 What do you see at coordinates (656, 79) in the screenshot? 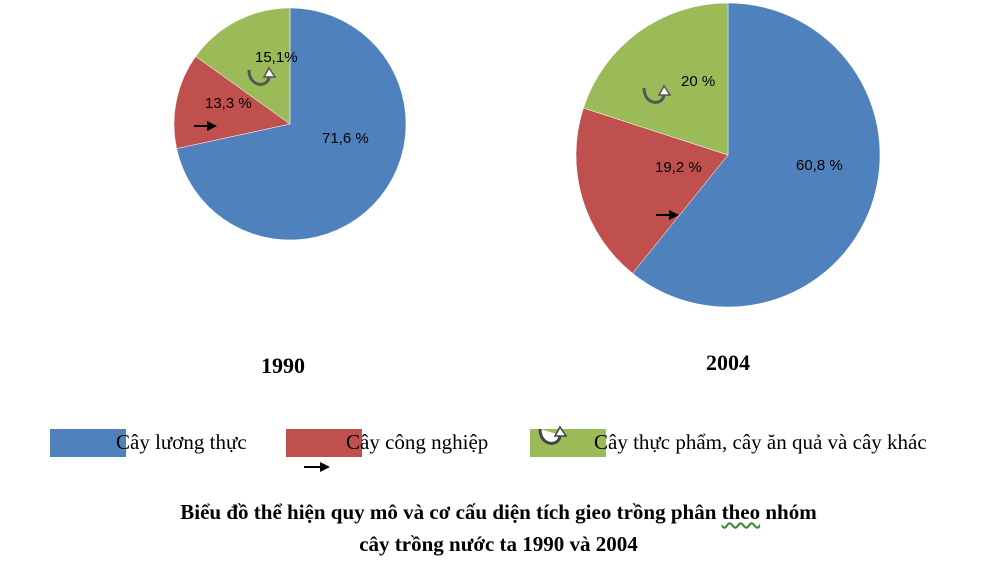
I see `pie-slice-2004-other` at bounding box center [656, 79].